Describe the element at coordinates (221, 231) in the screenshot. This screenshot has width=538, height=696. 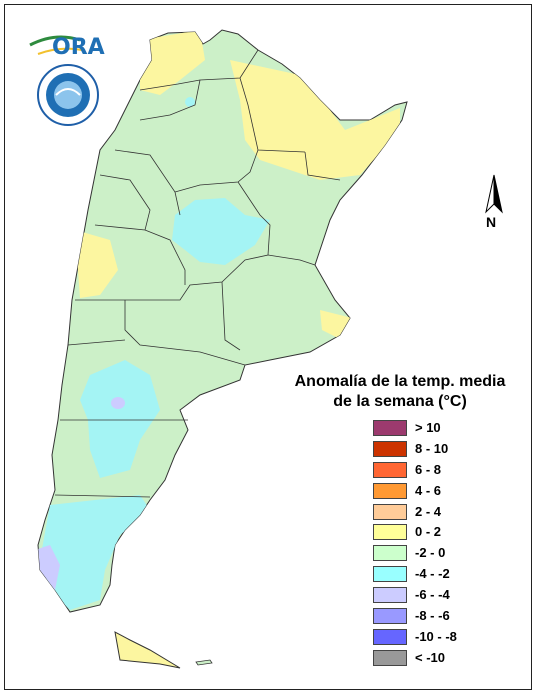
I see `region-central-cool` at that location.